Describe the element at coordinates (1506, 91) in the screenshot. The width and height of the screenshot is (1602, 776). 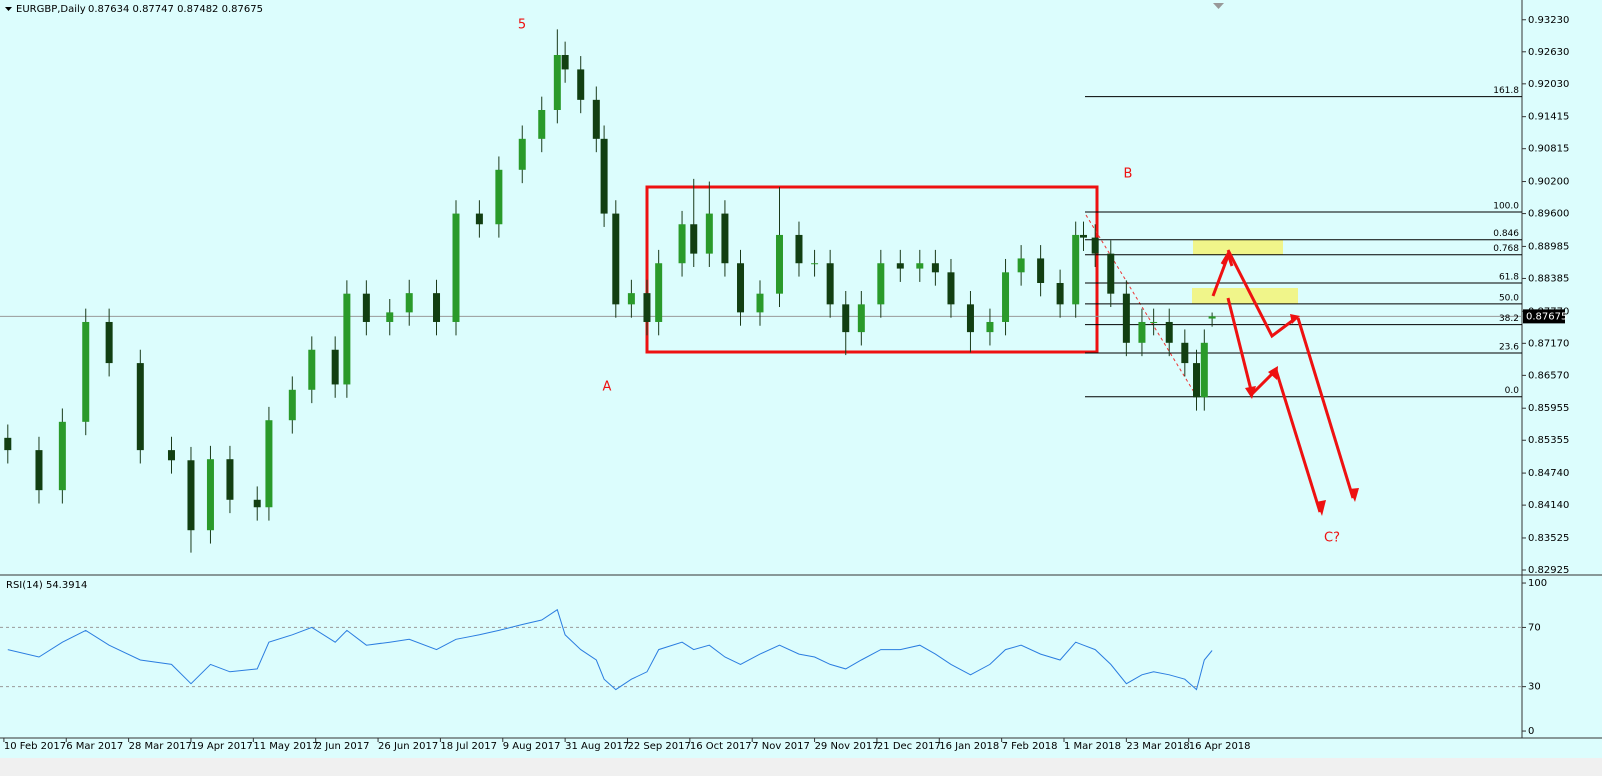
I see `fib-label: 161.8` at that location.